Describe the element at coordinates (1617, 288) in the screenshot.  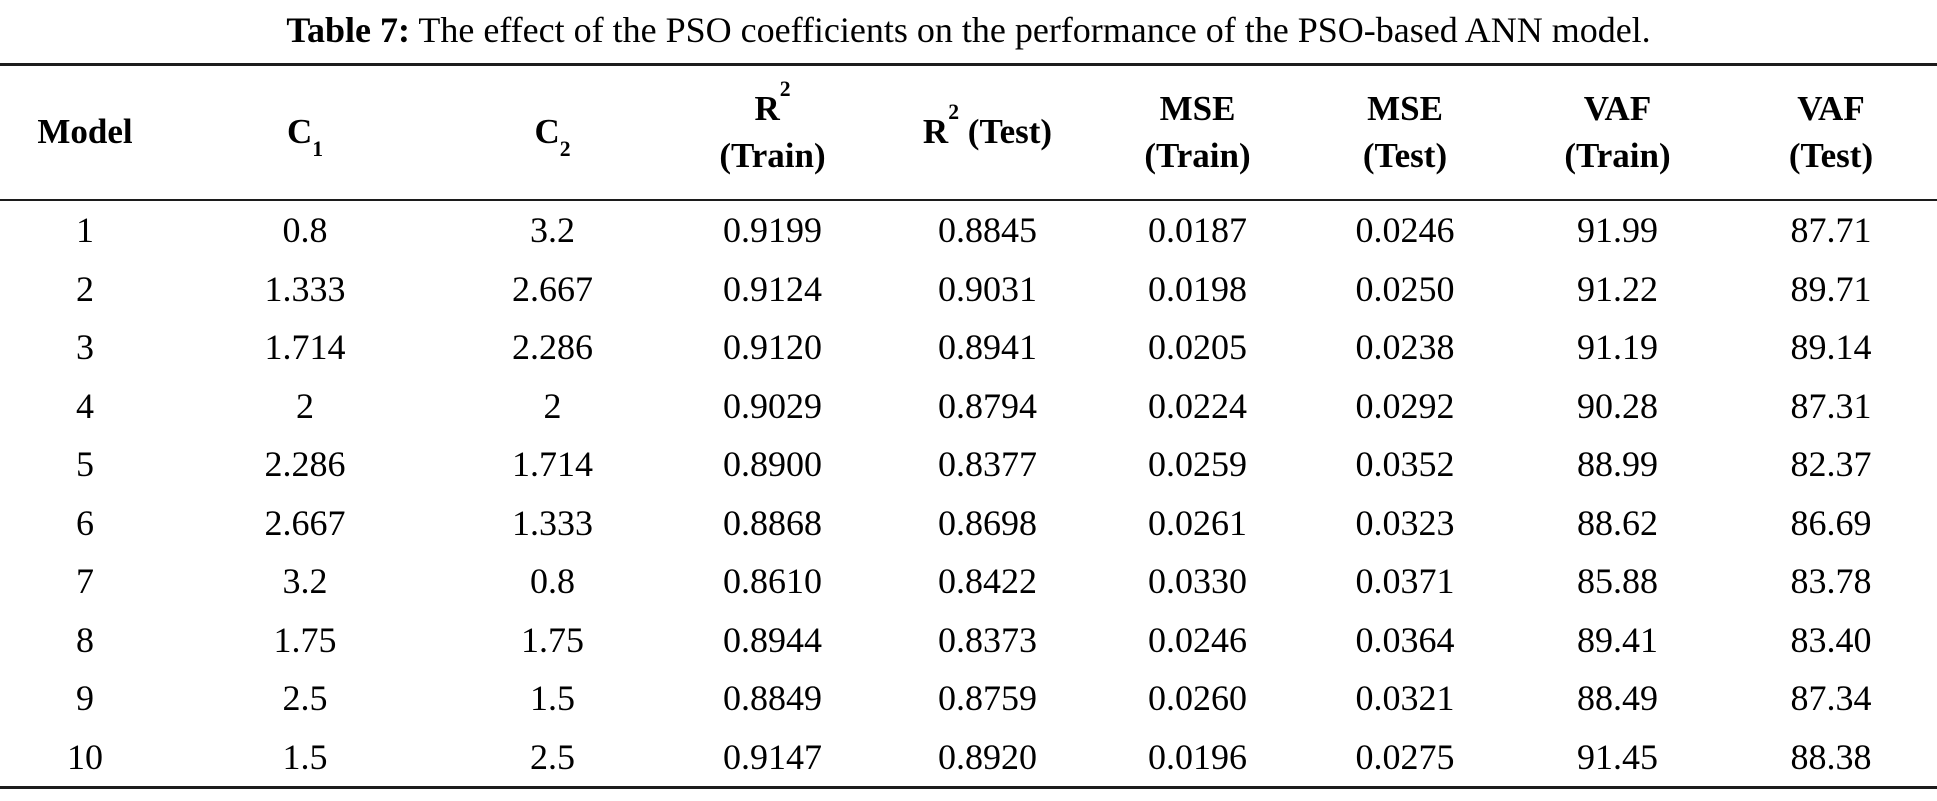
I see `table-cell: 91.22` at that location.